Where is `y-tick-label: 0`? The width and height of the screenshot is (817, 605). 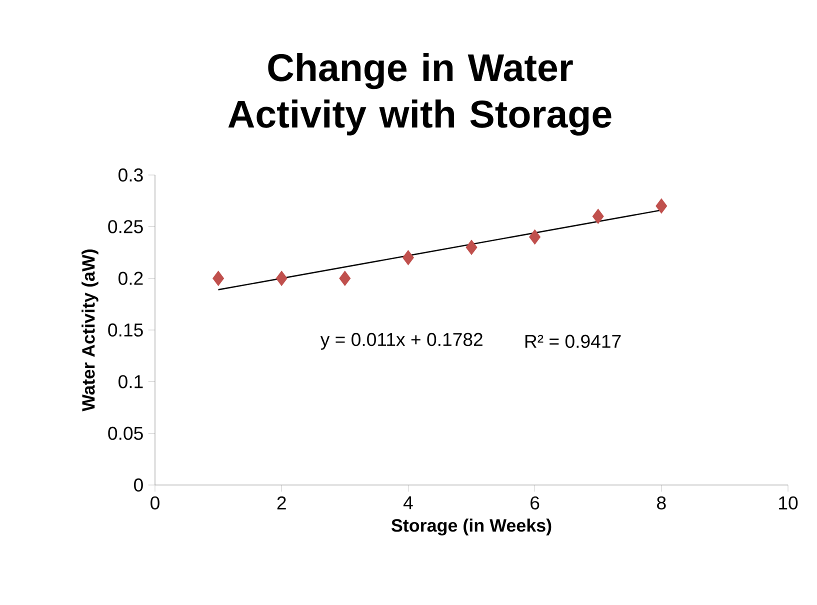 y-tick-label: 0 is located at coordinates (138, 485).